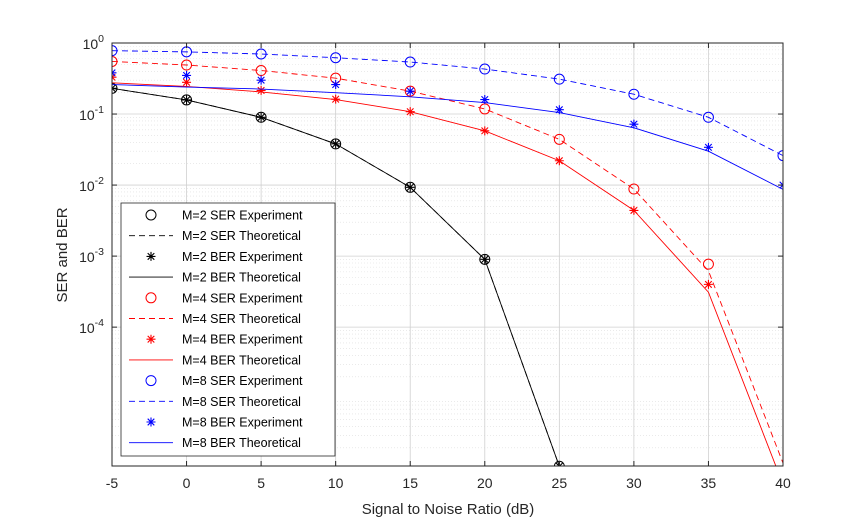 The height and width of the screenshot is (525, 865). Describe the element at coordinates (241, 443) in the screenshot. I see `legend-label: M=8 BER Theoretical` at that location.